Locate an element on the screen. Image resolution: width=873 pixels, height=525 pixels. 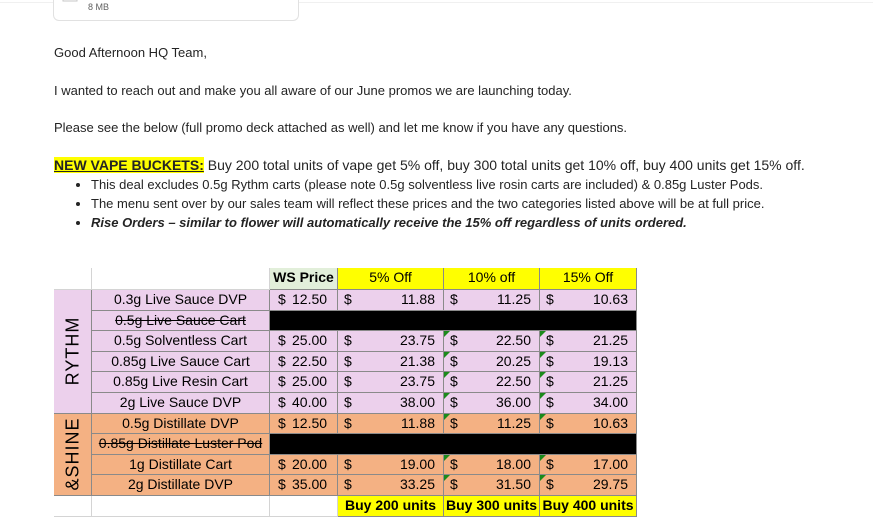
header-5-off: 5% Off is located at coordinates (391, 279).